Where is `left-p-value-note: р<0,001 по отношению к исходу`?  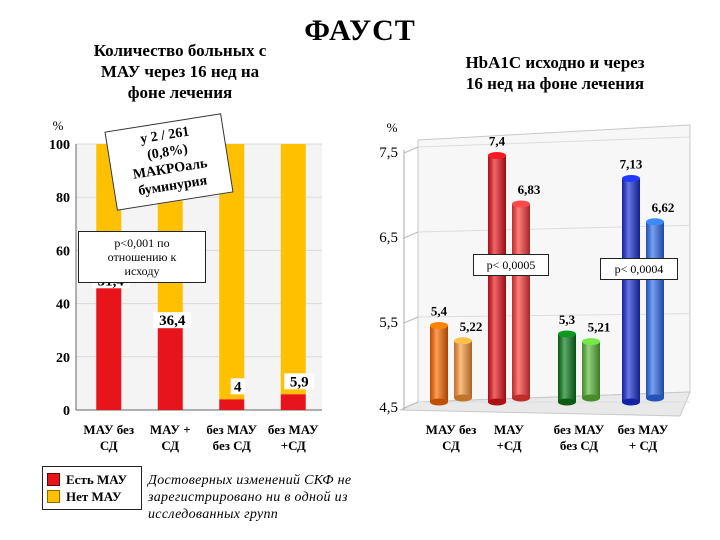 left-p-value-note: р<0,001 по отношению к исходу is located at coordinates (142, 257).